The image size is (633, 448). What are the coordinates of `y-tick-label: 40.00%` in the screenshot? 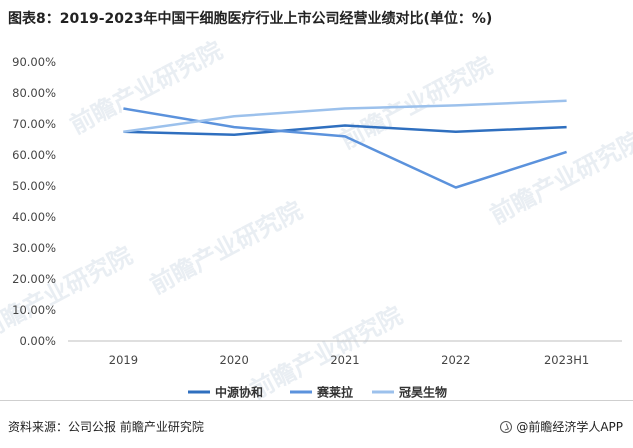 It's located at (34, 217).